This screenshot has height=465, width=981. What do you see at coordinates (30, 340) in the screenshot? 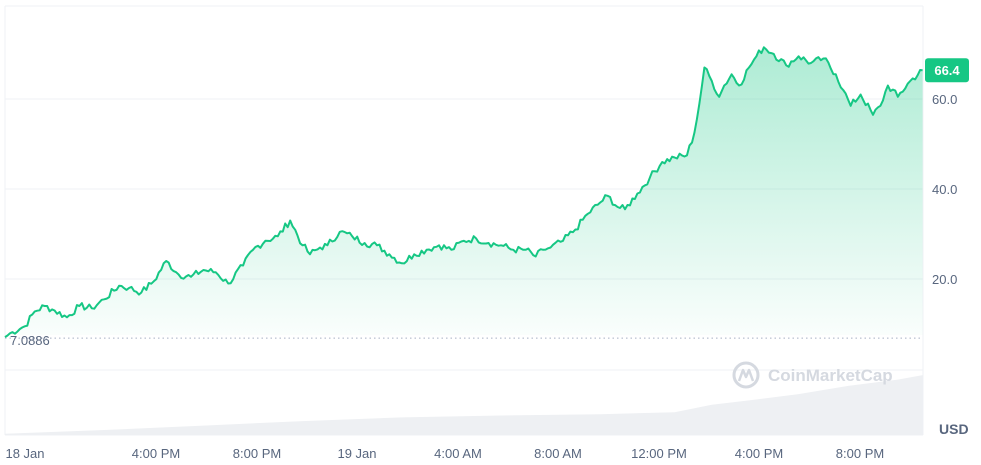
I see `start-price-label: 7.0886` at bounding box center [30, 340].